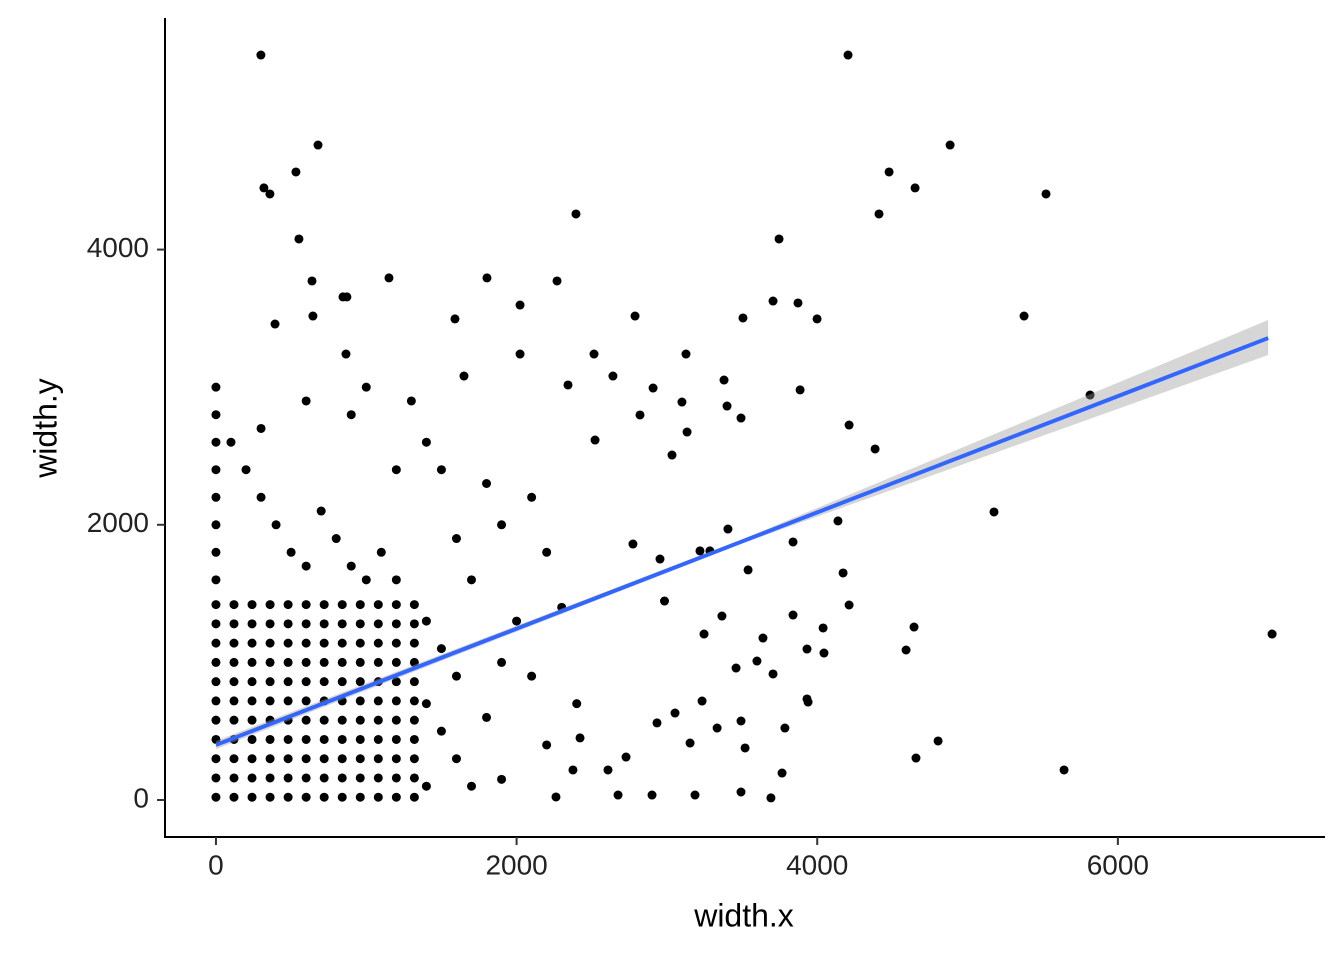 Image resolution: width=1344 pixels, height=965 pixels. What do you see at coordinates (45, 428) in the screenshot?
I see `y-axis-title: width.y` at bounding box center [45, 428].